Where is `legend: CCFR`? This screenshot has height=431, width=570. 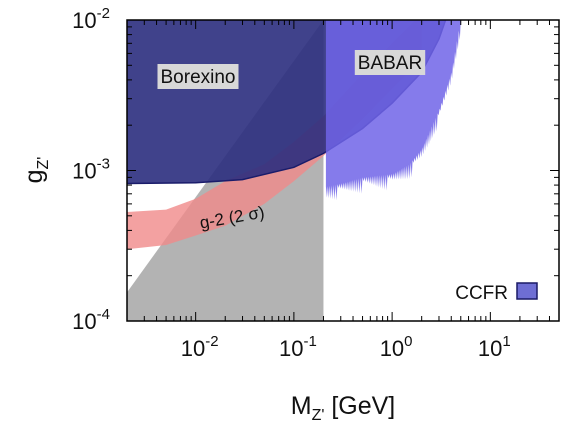
legend: CCFR is located at coordinates (496, 293).